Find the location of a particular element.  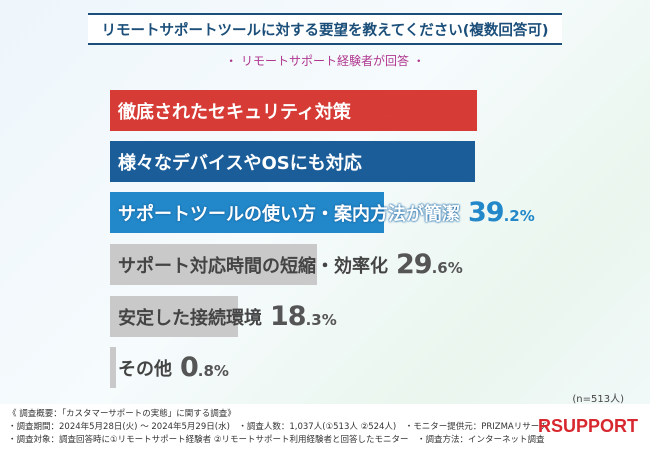

bar-label-group: 様々なデバイスやOSにも対応 52.2% is located at coordinates (277, 161).